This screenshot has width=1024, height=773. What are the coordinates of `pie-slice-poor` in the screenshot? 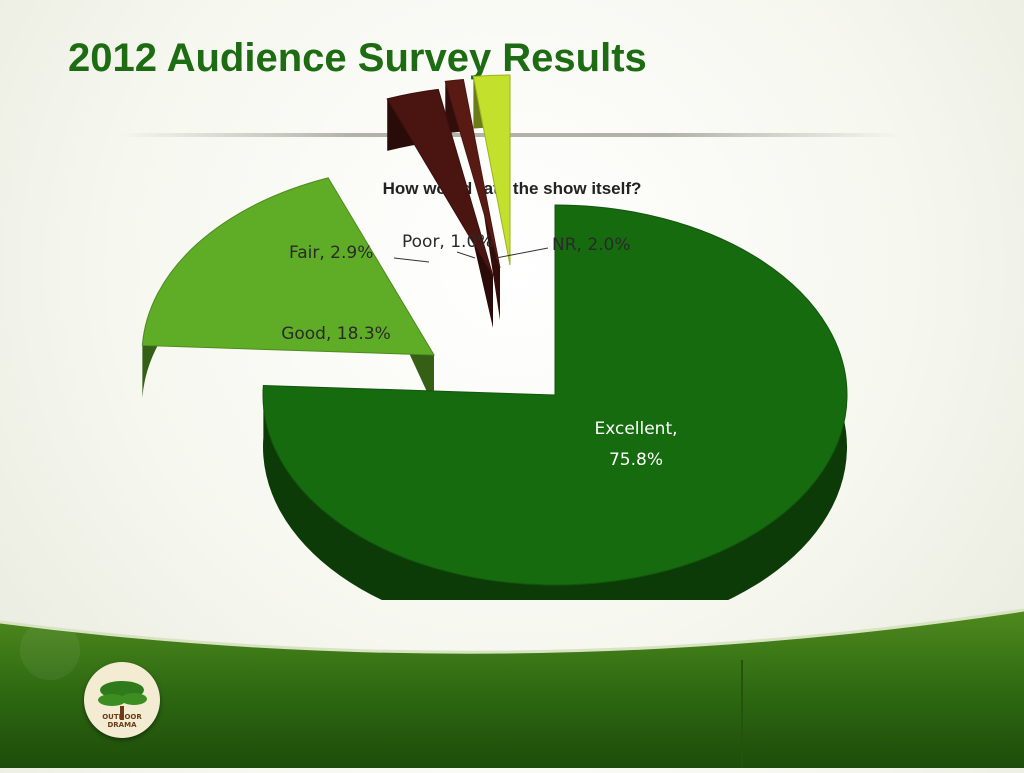 It's located at (472, 173).